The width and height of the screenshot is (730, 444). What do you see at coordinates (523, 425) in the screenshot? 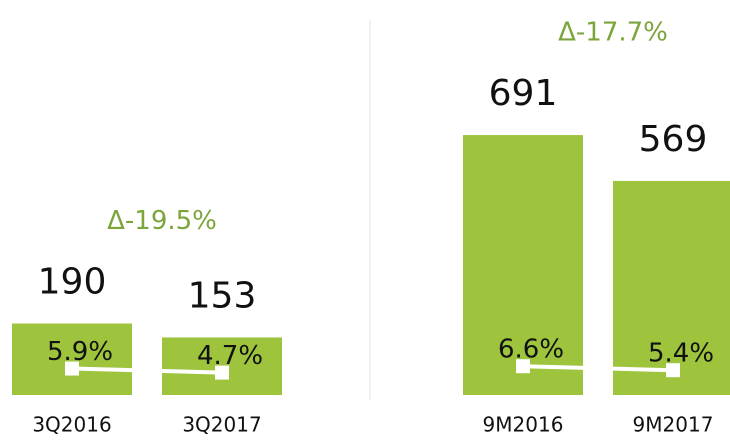
I see `x-tick-label: 9M2016` at bounding box center [523, 425].